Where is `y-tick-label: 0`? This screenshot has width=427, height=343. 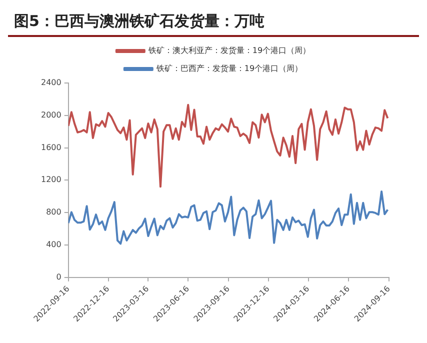 y-tick-label: 0 is located at coordinates (59, 277).